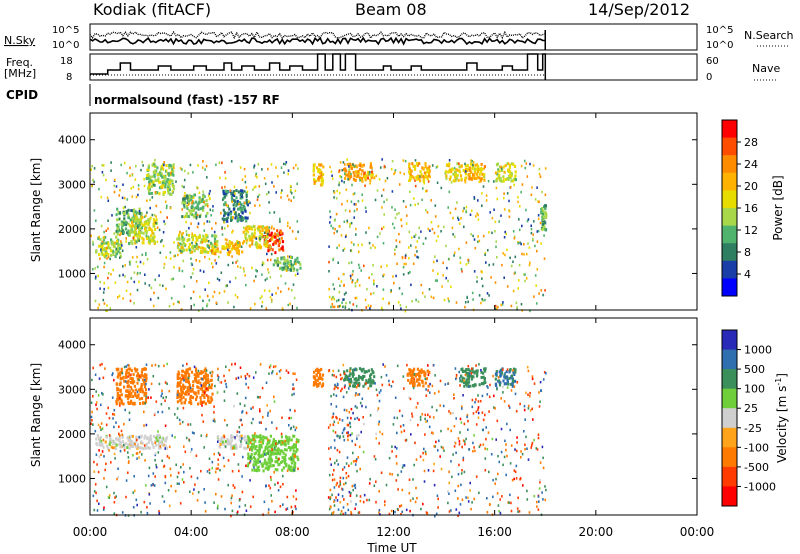 This screenshot has width=800, height=554. Describe the element at coordinates (719, 30) in the screenshot. I see `noise-right-tick-top: 10^5` at that location.